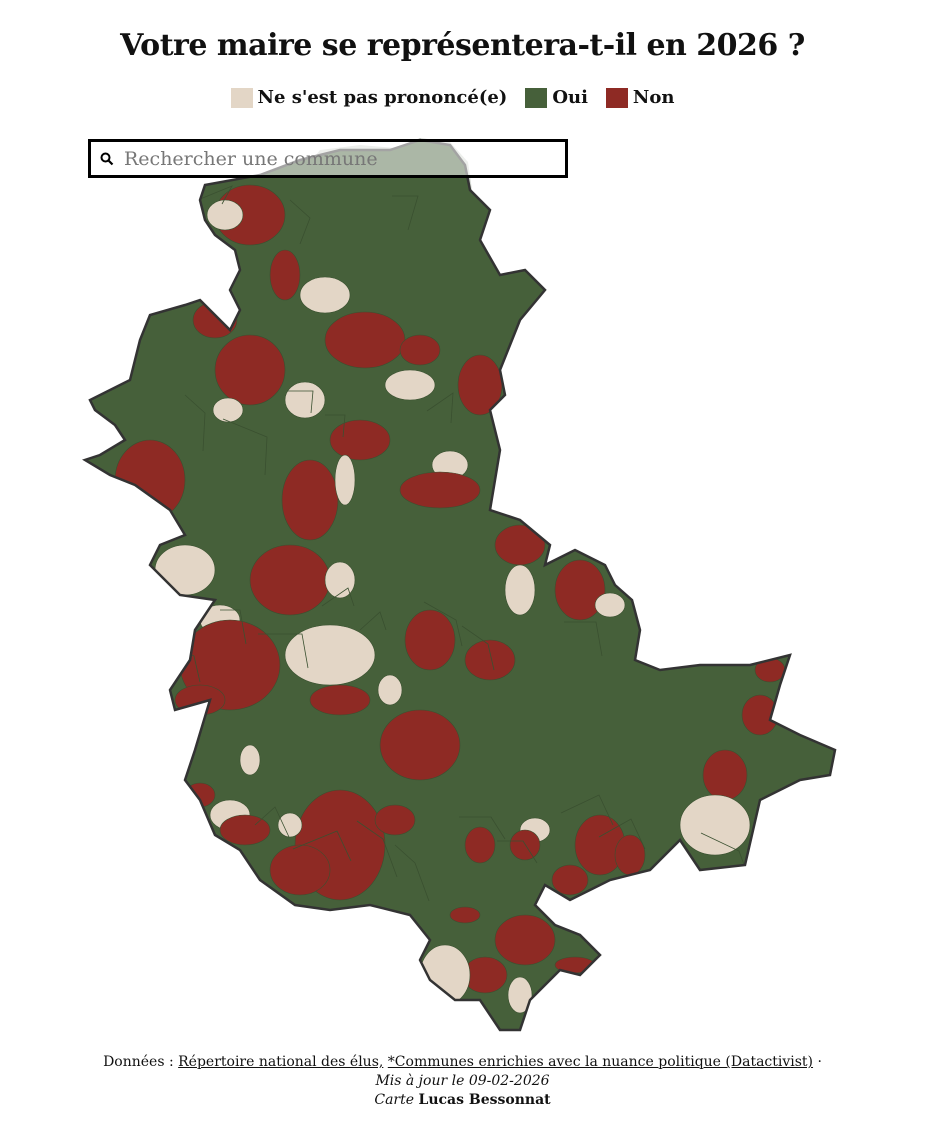  I want to click on legend-item-no: Non, so click(640, 97).